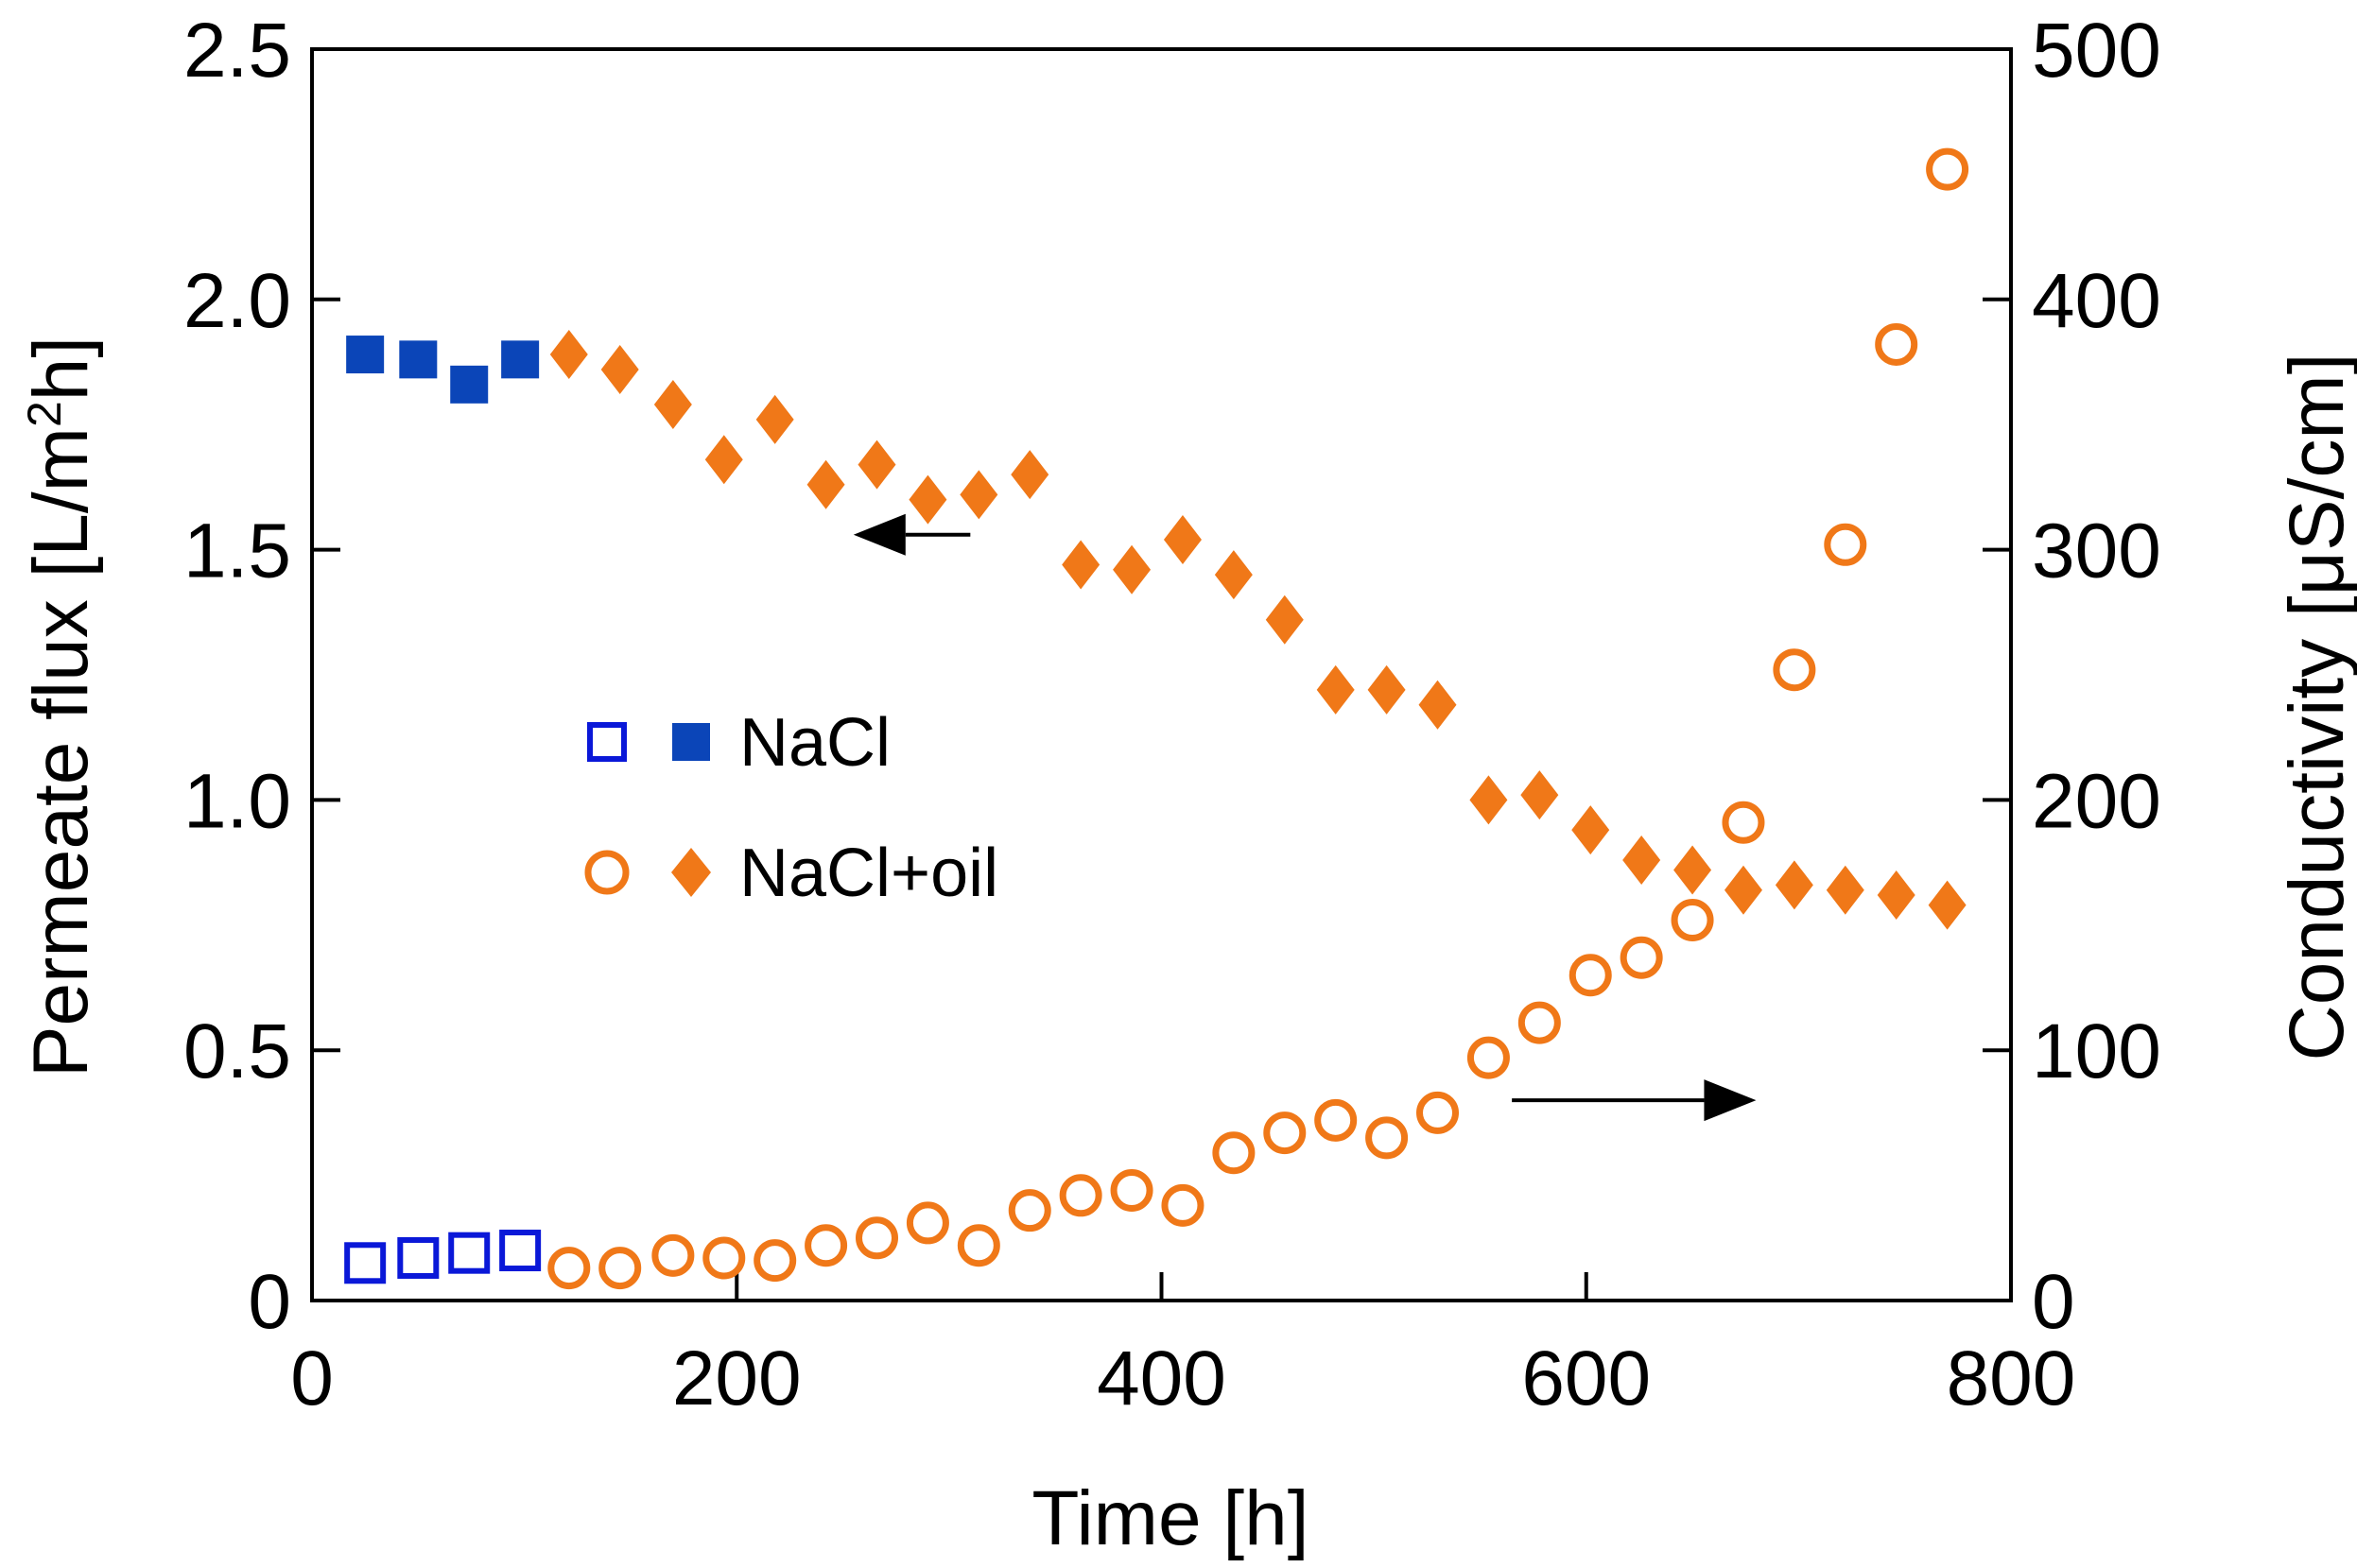  I want to click on x-axis-title: Time [h], so click(1169, 1518).